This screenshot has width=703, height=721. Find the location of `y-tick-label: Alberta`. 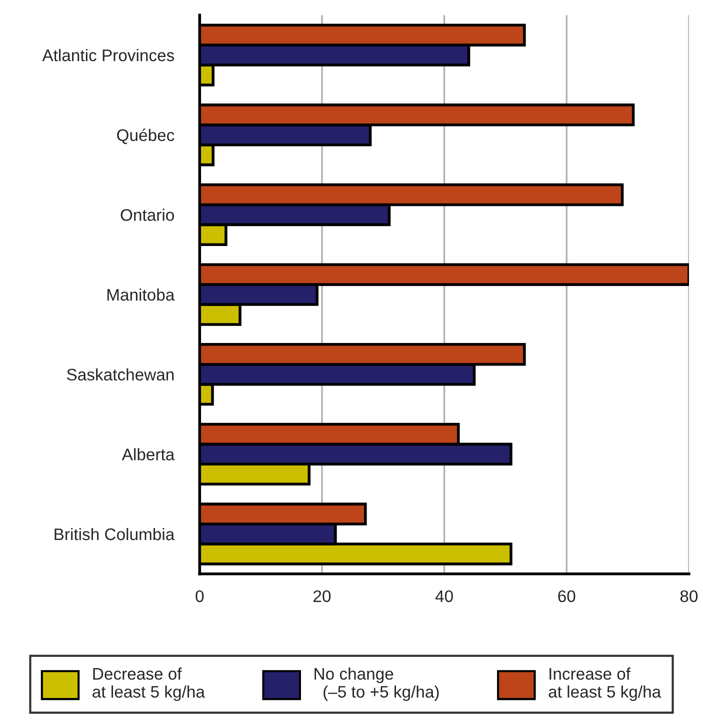

y-tick-label: Alberta is located at coordinates (148, 454).